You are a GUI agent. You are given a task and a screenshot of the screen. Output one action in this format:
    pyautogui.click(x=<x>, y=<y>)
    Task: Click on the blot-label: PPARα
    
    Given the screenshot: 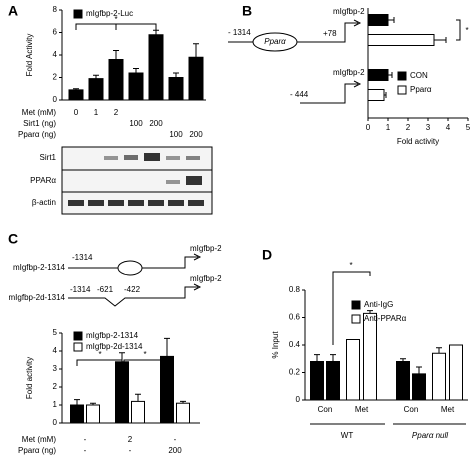 What is the action you would take?
    pyautogui.click(x=43, y=180)
    